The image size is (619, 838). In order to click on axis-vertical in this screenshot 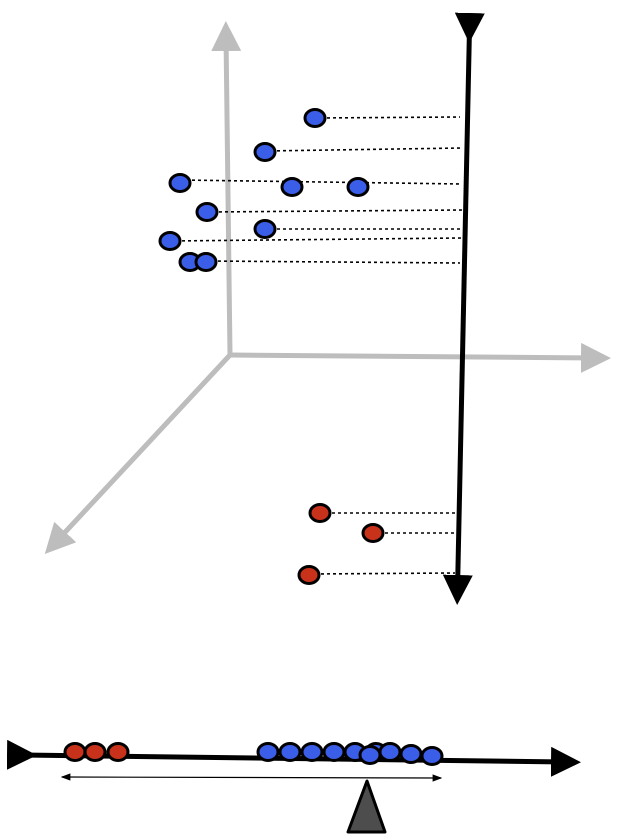, I will do `click(226, 188)`.